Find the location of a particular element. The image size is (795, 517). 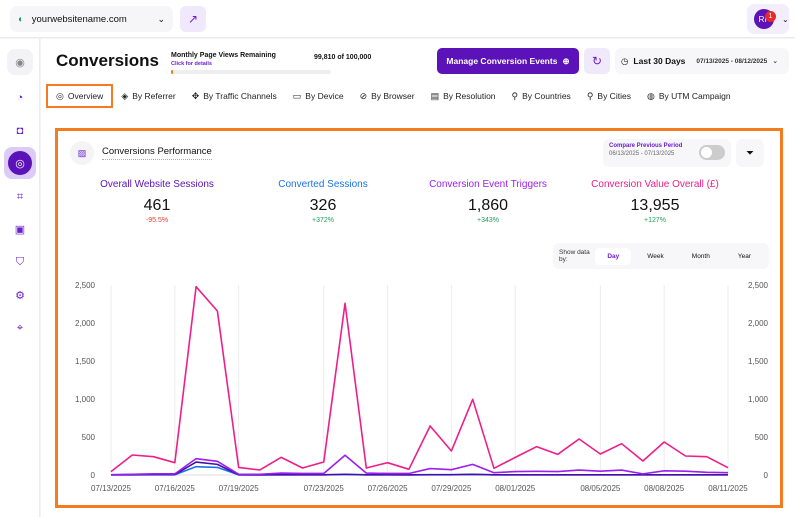

top-bar: ◐ yourwebsitename.com ⌄ ↗ RF 1 ⌄ is located at coordinates (397, 19).